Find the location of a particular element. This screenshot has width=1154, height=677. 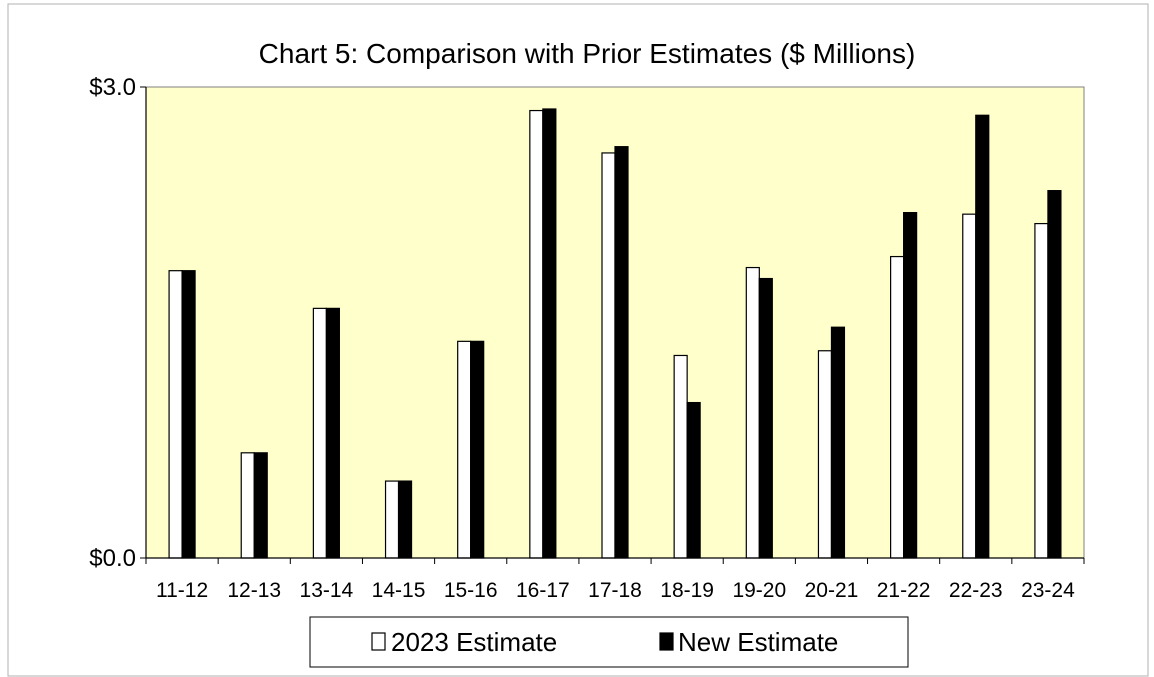

y-tick-label: $0.0 is located at coordinates (112, 558).